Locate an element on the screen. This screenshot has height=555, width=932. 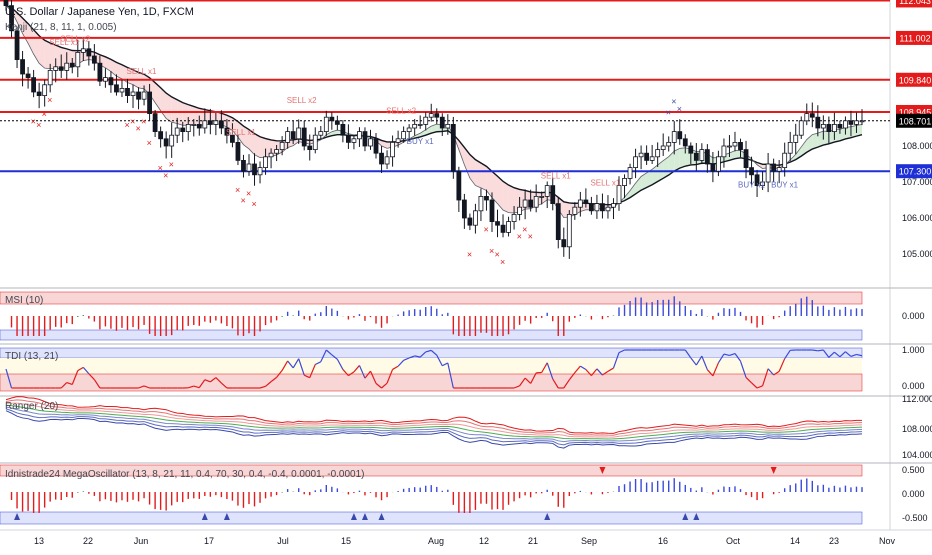
time-tick-6: Aug is located at coordinates (436, 541).